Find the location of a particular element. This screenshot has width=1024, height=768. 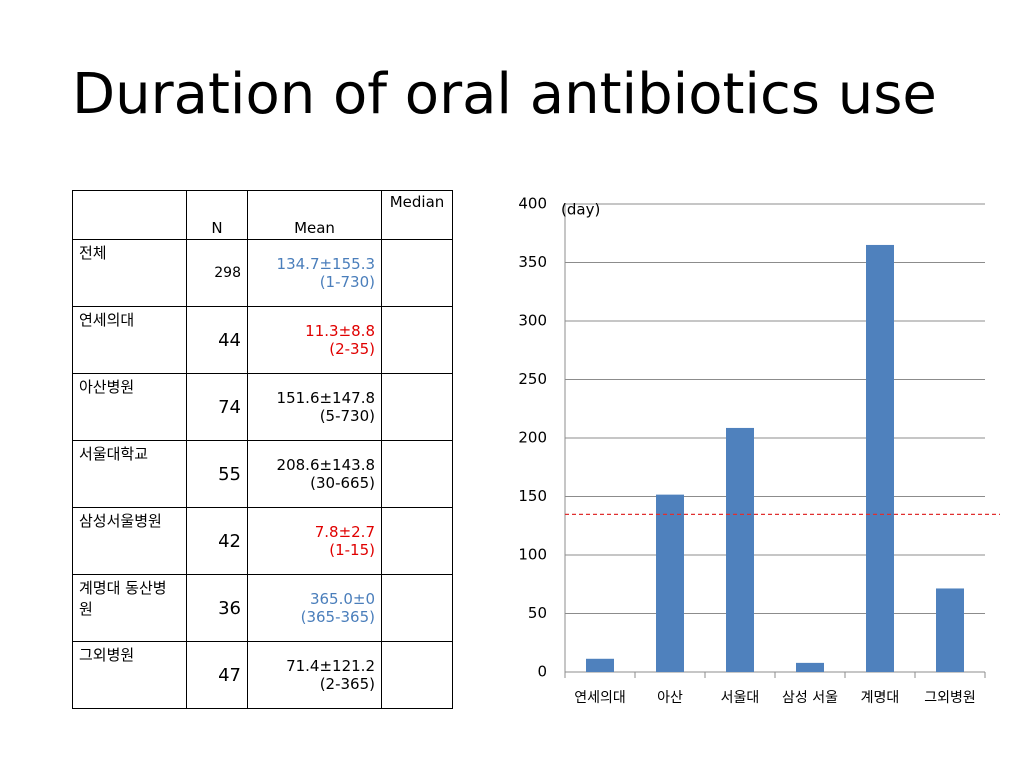

range-value: (2-365) is located at coordinates (347, 684).